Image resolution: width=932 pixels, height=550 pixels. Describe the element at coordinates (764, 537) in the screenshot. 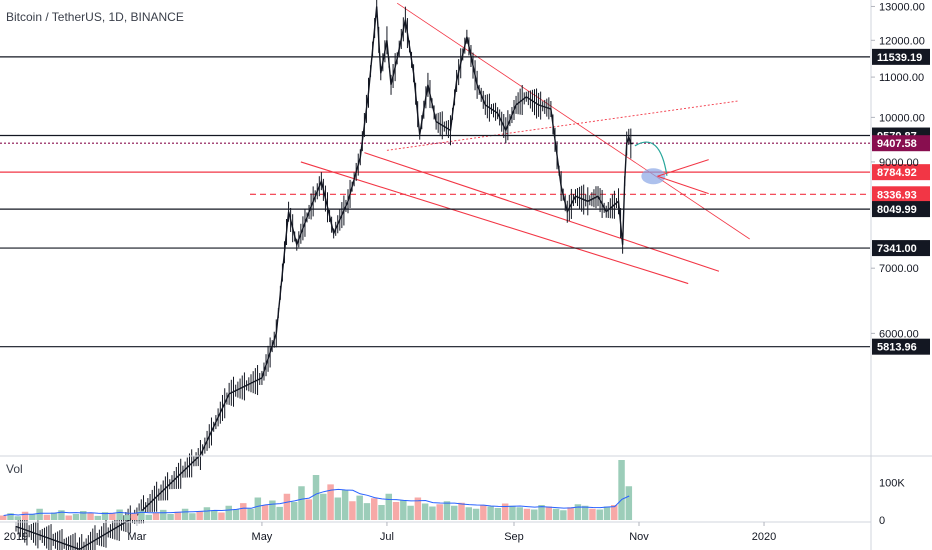

I see `x-tick-label: 2020` at that location.